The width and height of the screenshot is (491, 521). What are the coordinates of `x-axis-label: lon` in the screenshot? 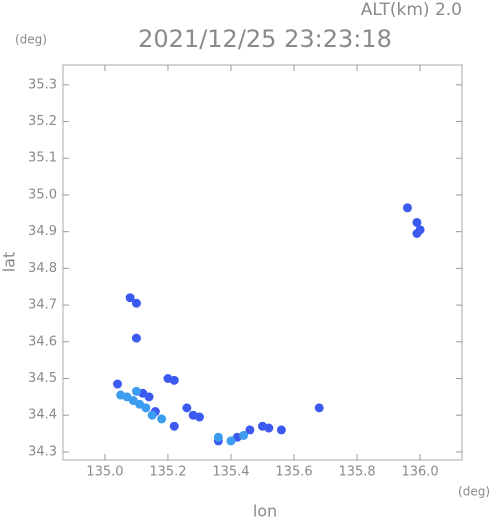 It's located at (265, 511).